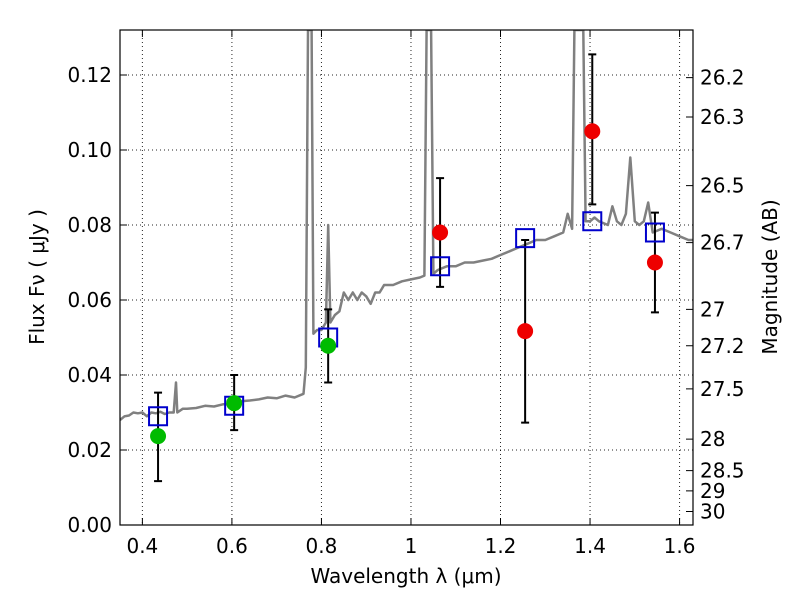  What do you see at coordinates (501, 546) in the screenshot?
I see `x-tick-label: 1.2` at bounding box center [501, 546].